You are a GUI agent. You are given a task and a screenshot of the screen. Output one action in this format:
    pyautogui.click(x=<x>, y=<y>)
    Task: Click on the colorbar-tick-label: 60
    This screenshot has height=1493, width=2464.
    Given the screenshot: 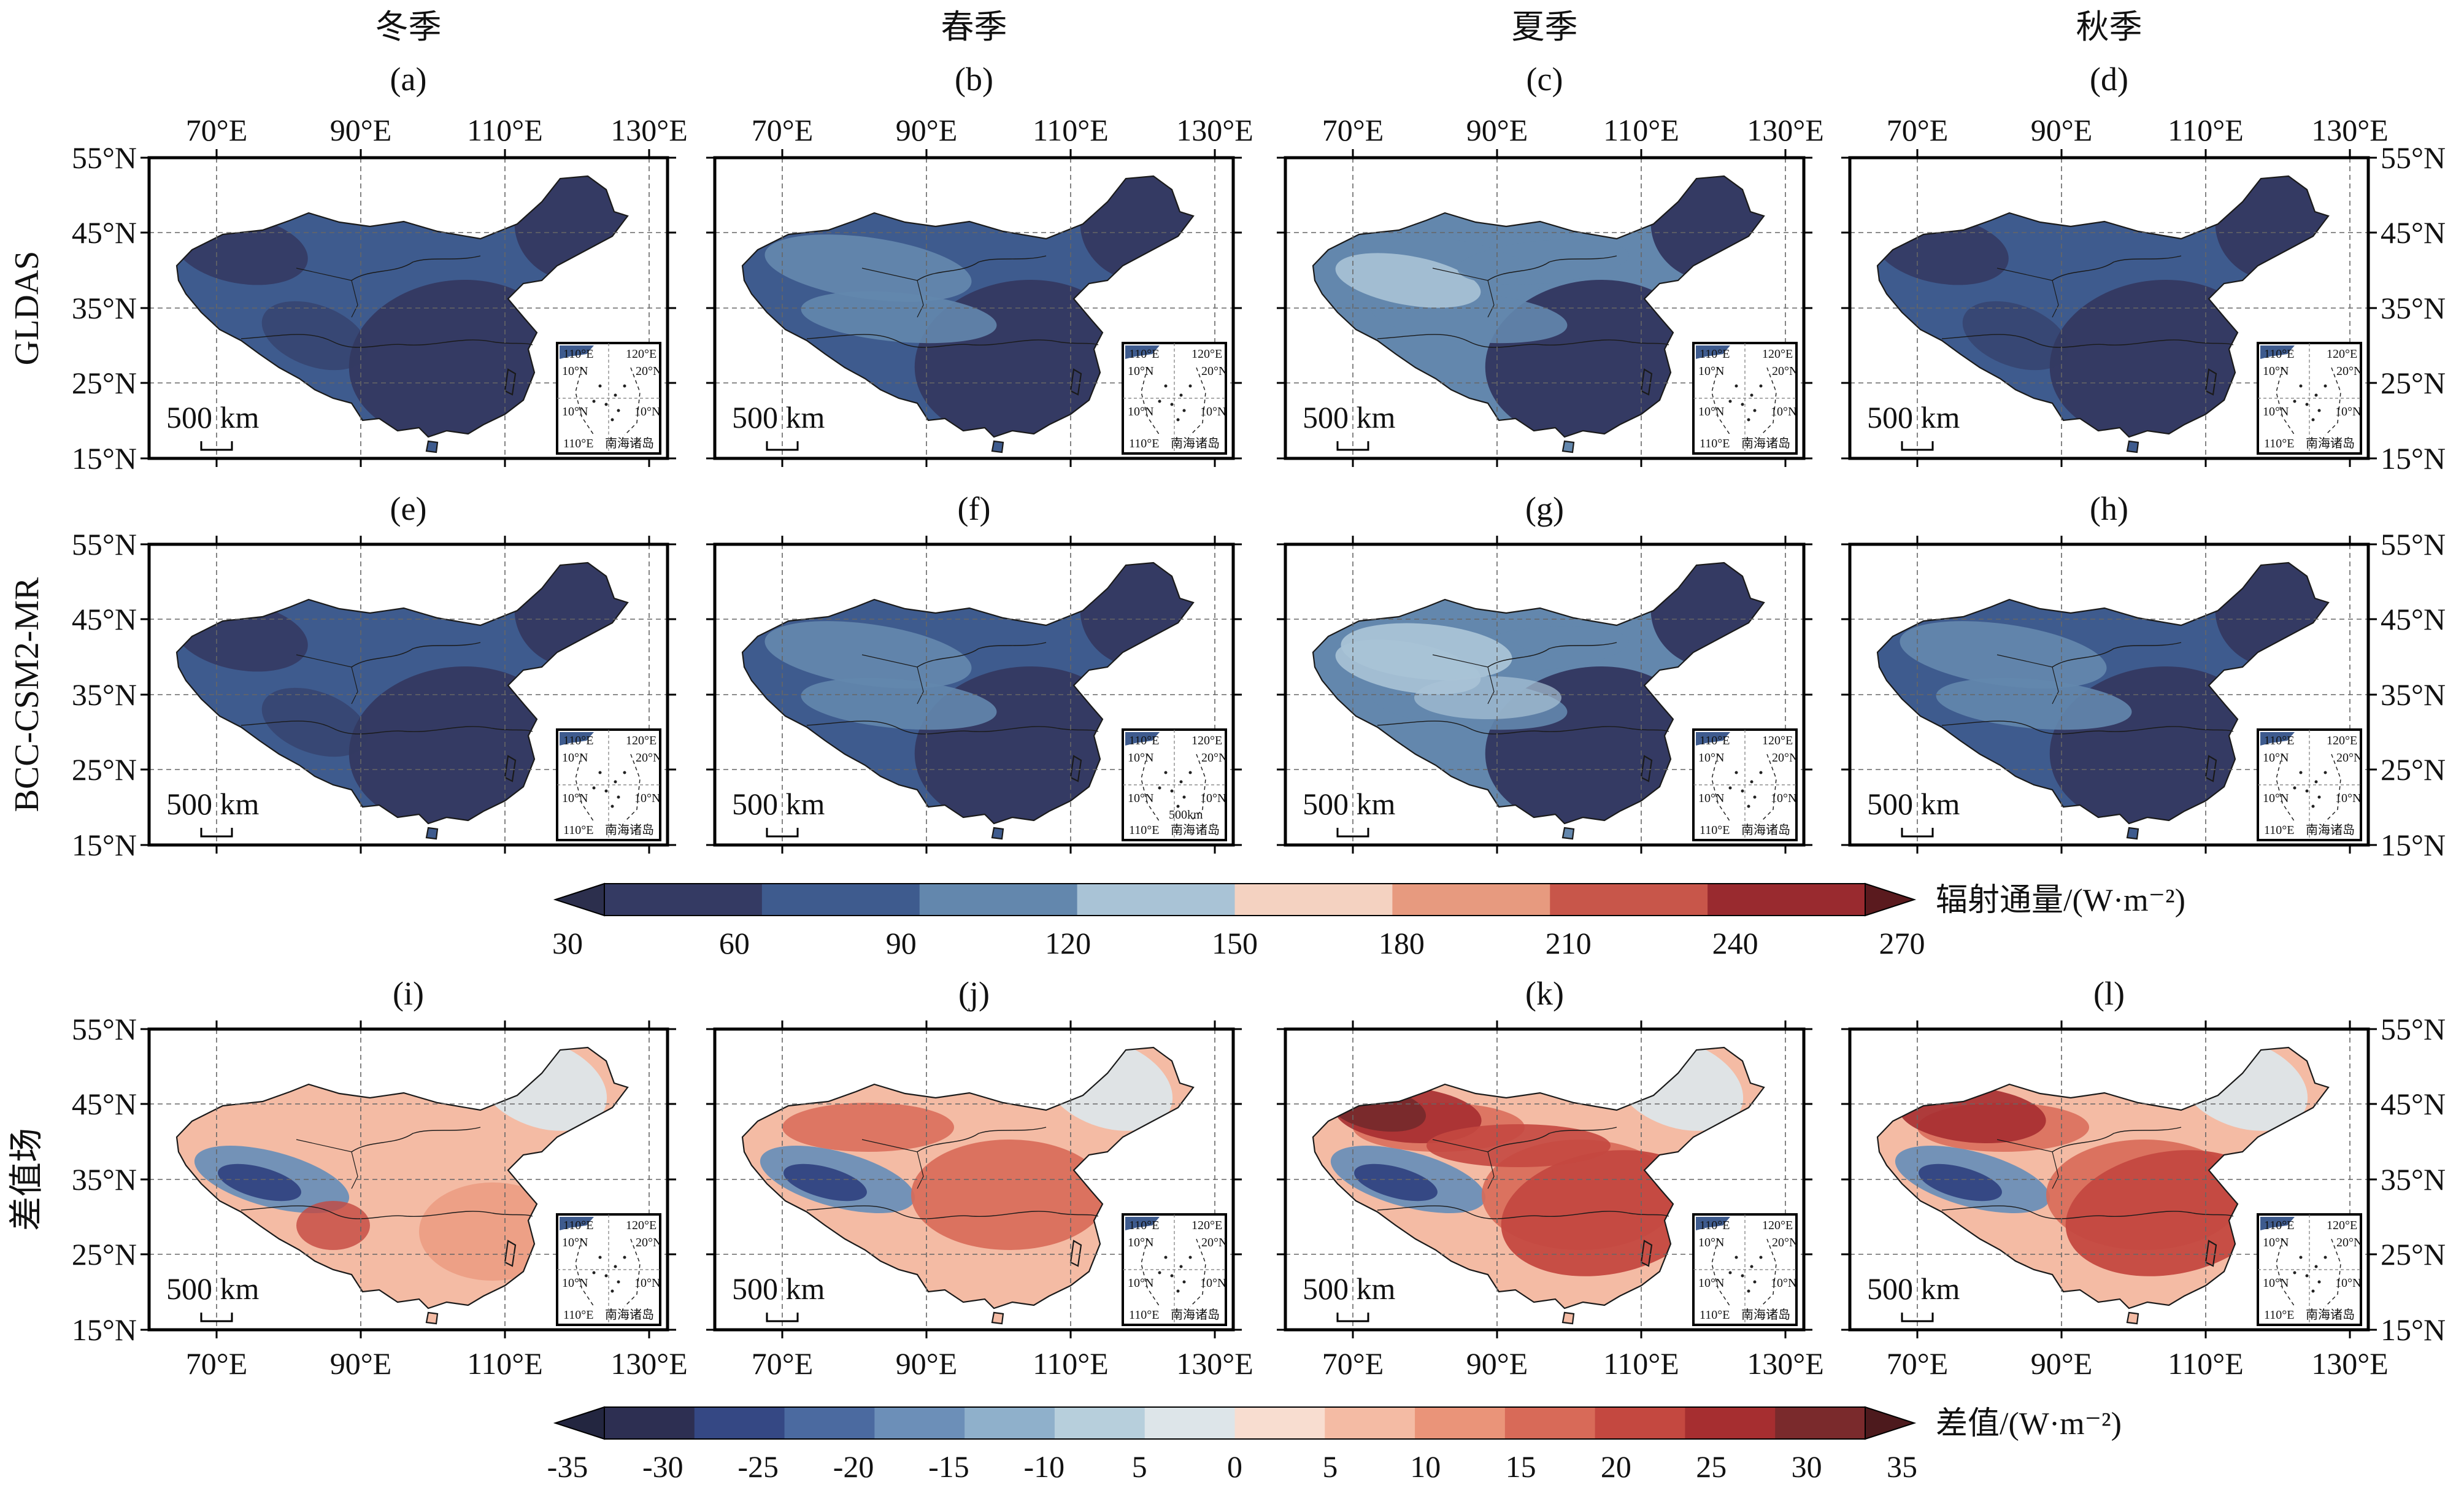 What is the action you would take?
    pyautogui.click(x=734, y=943)
    